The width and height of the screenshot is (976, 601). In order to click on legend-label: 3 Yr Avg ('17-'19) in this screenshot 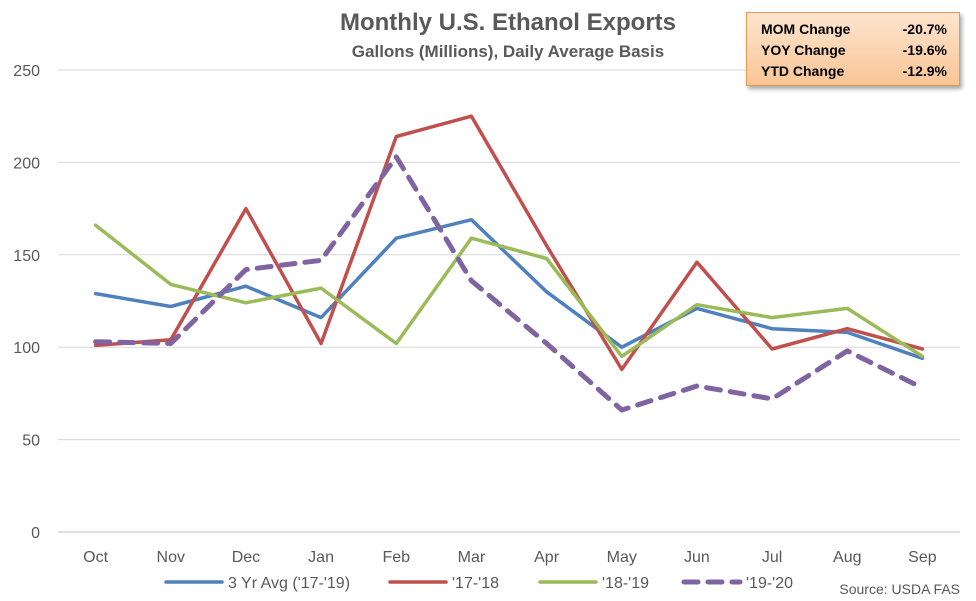, I will do `click(289, 583)`.